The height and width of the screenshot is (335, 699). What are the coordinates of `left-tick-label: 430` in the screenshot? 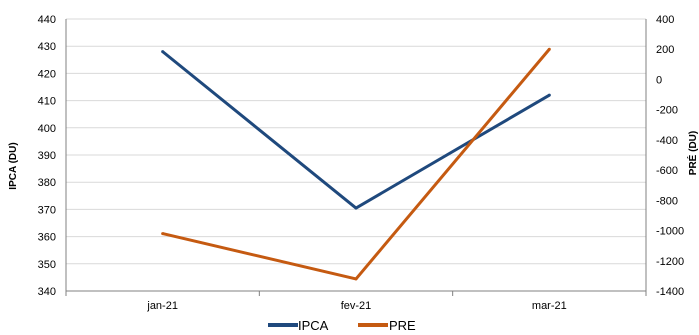 It's located at (47, 47).